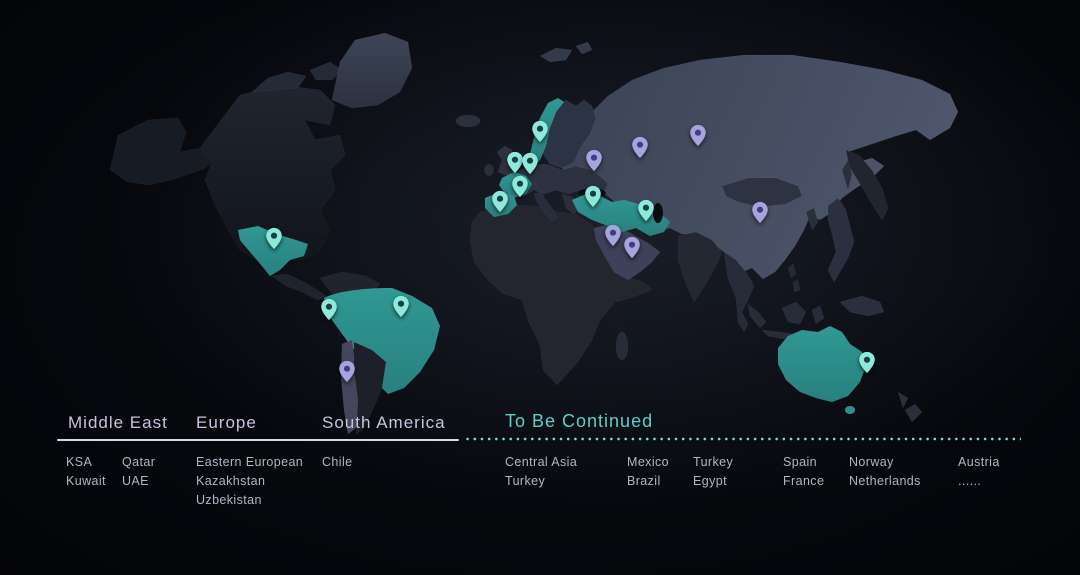 Image resolution: width=1080 pixels, height=575 pixels. What do you see at coordinates (700, 267) in the screenshot?
I see `region-india` at bounding box center [700, 267].